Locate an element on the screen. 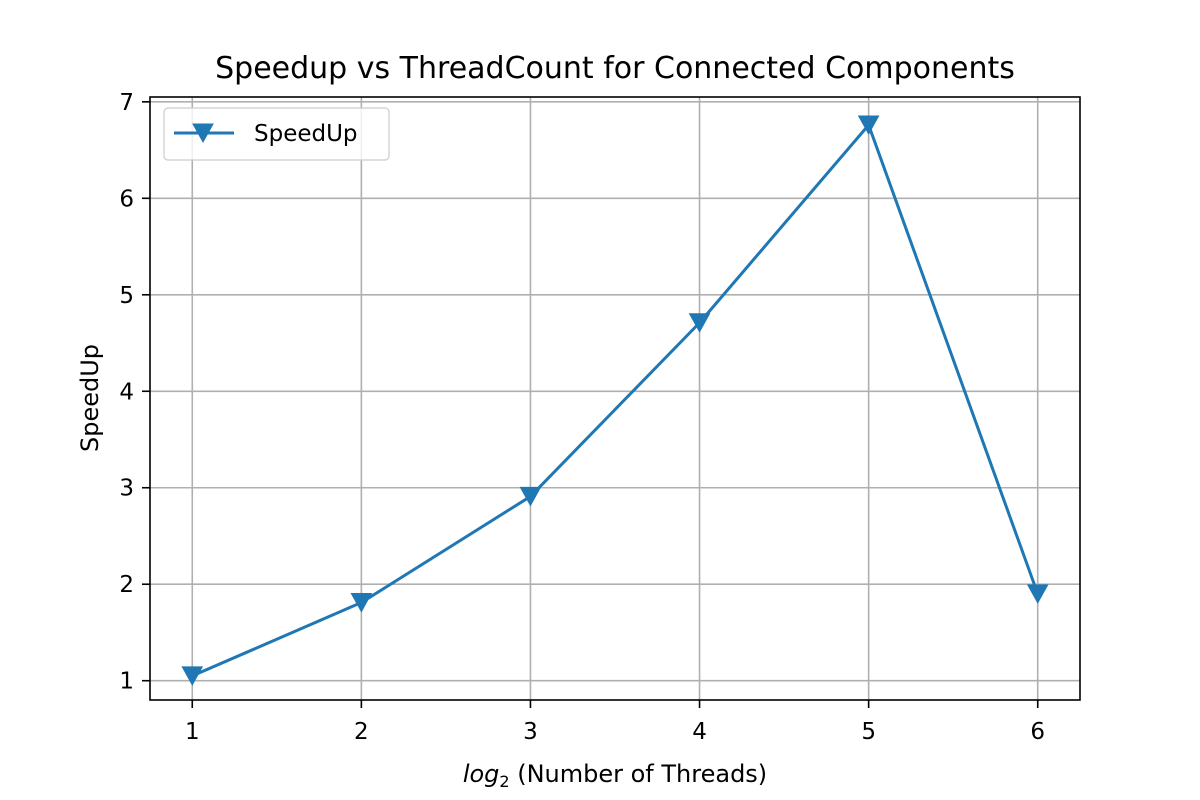  legend-box is located at coordinates (276, 134).